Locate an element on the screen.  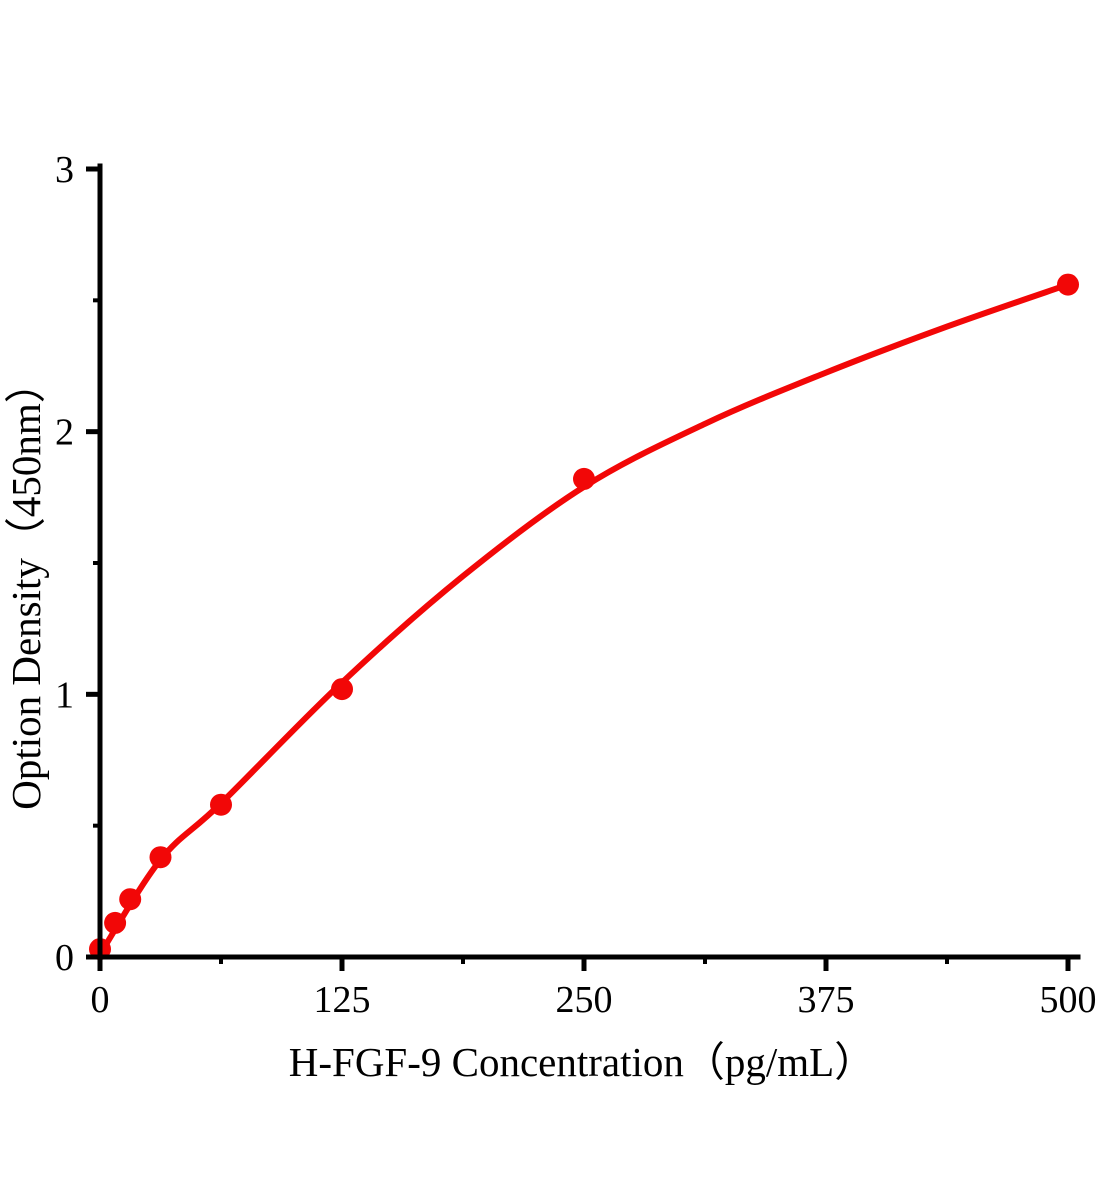
x-tick-label: 375 is located at coordinates (826, 1000).